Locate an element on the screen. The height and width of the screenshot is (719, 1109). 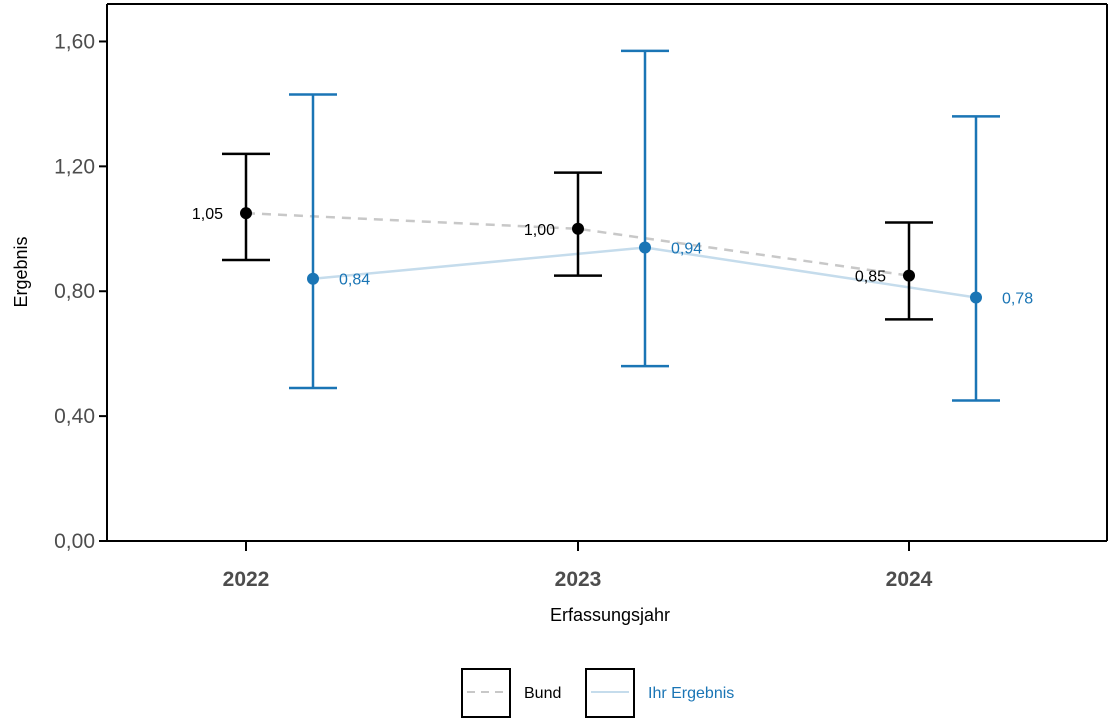
data-labels: 1,05 1,00 0,85 0,84 0,94 0,78 is located at coordinates (612, 256).